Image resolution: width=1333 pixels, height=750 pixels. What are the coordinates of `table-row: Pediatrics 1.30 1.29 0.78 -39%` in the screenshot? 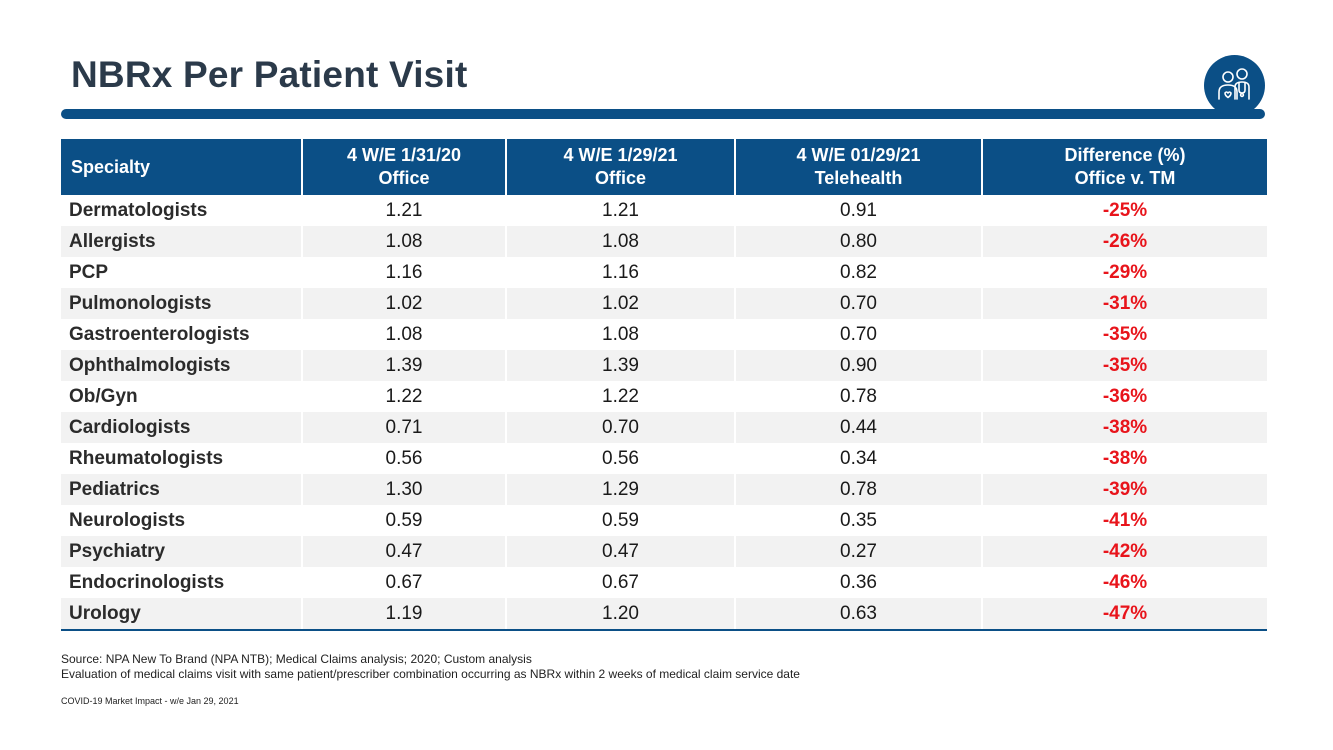 It's located at (664, 489).